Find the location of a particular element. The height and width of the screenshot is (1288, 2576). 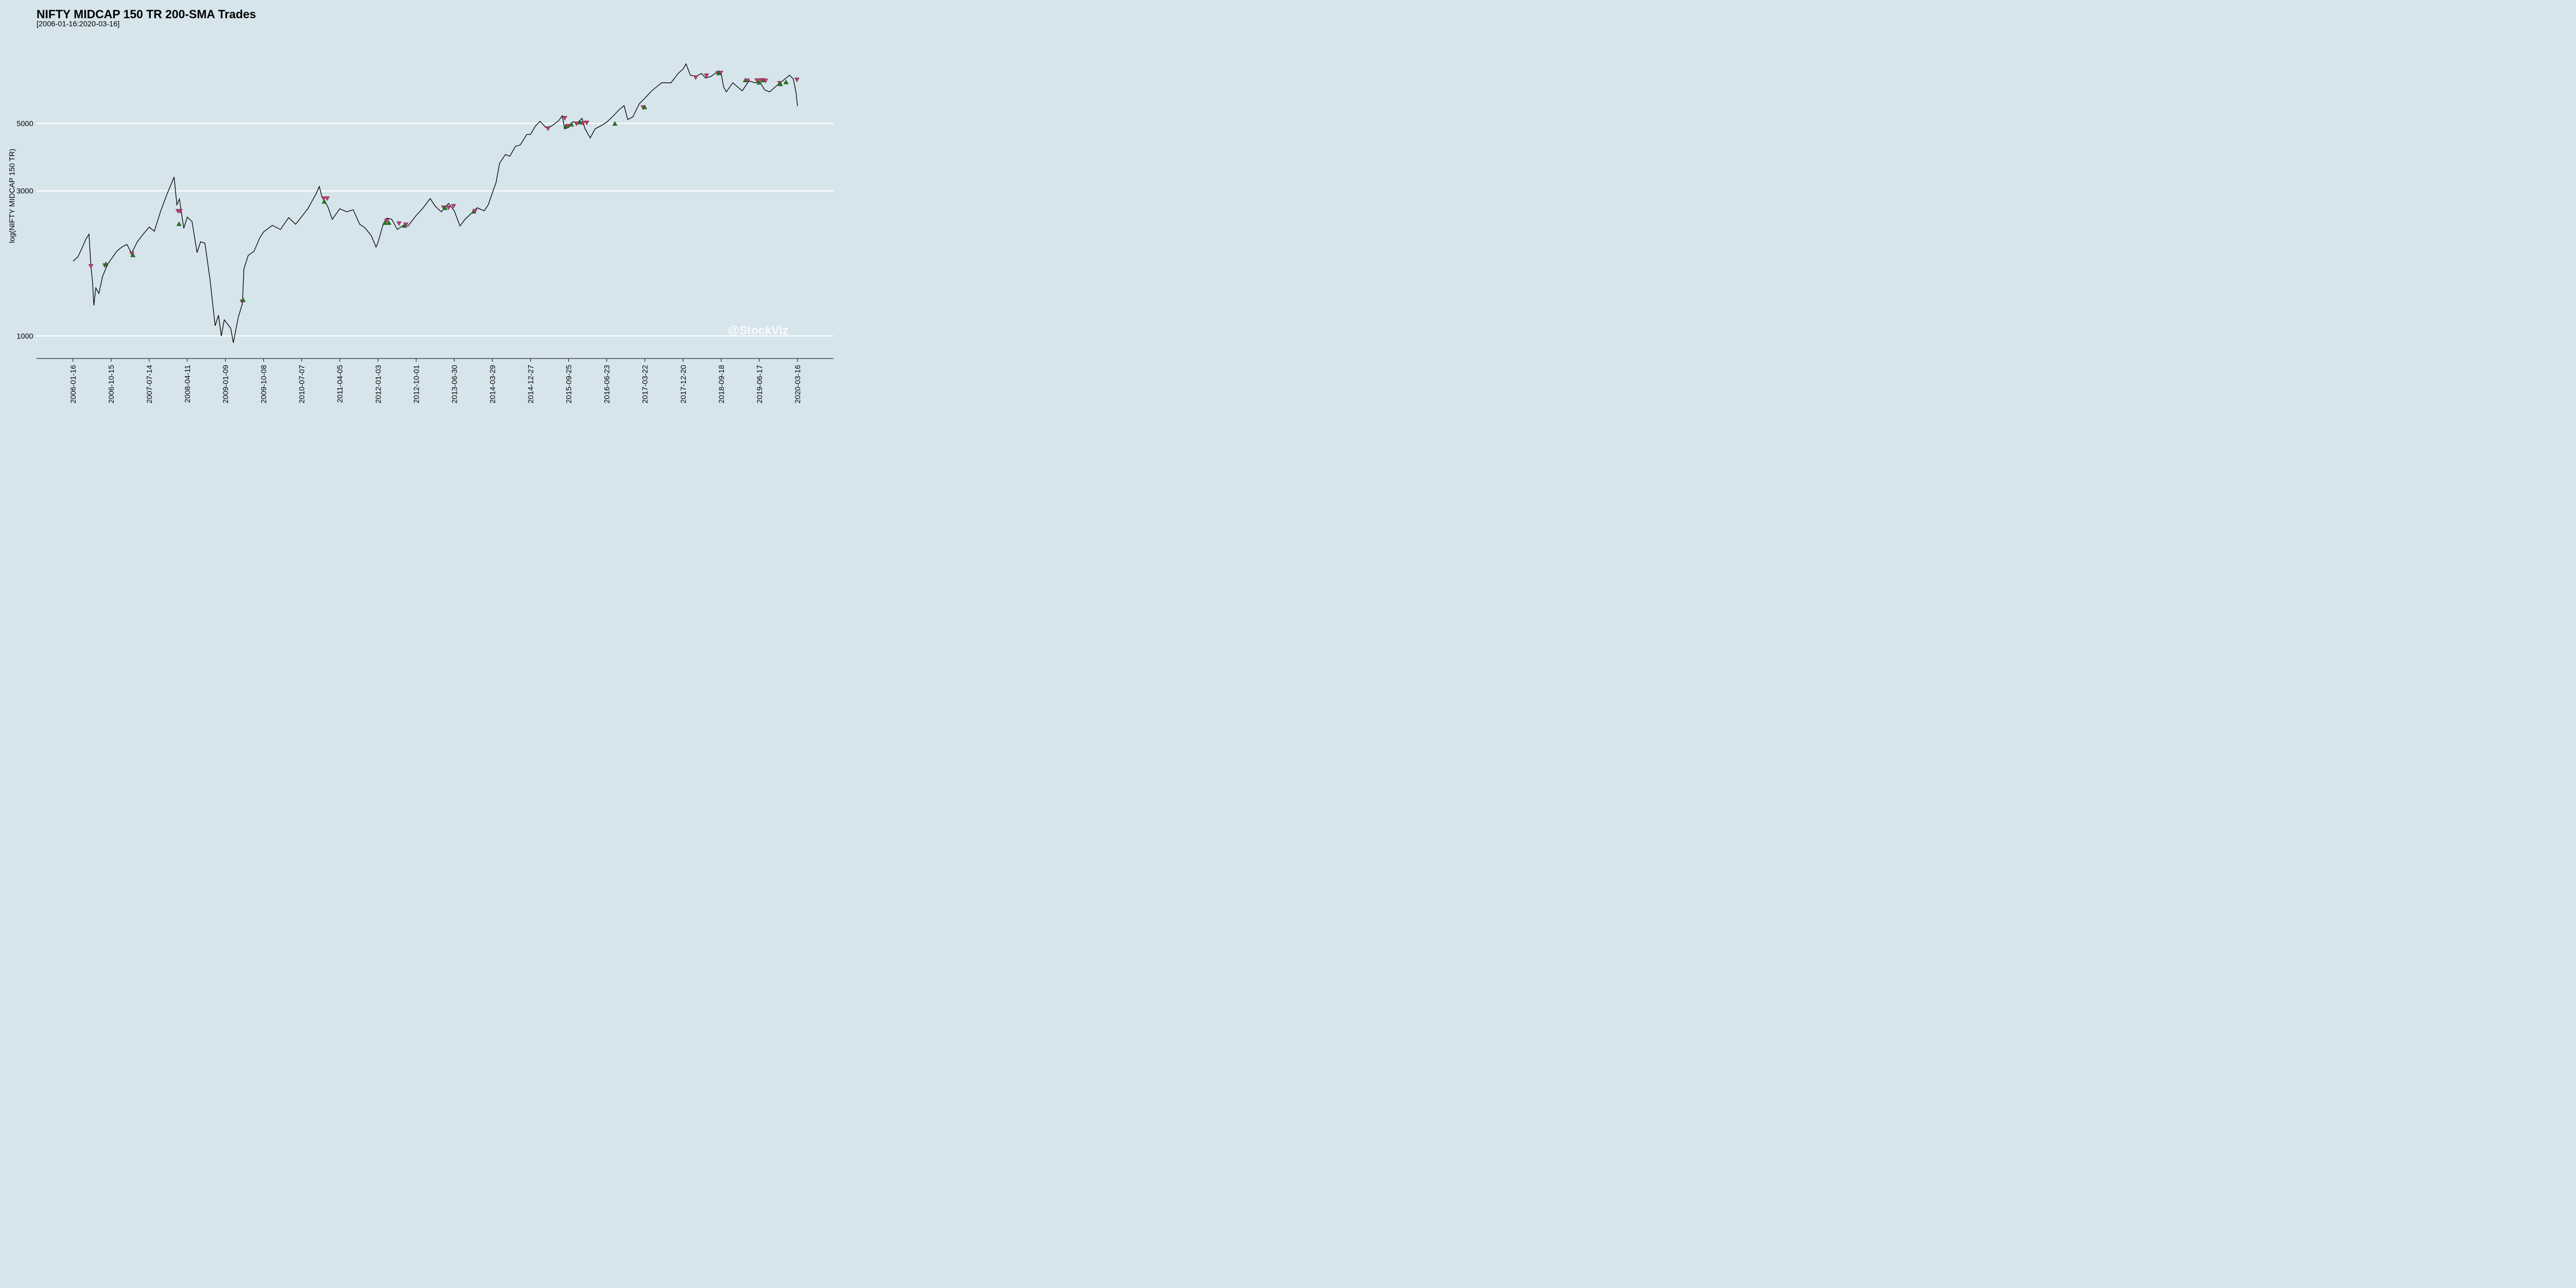

chart-title: NIFTY MIDCAP 150 TR 200-SMA Trades is located at coordinates (146, 14).